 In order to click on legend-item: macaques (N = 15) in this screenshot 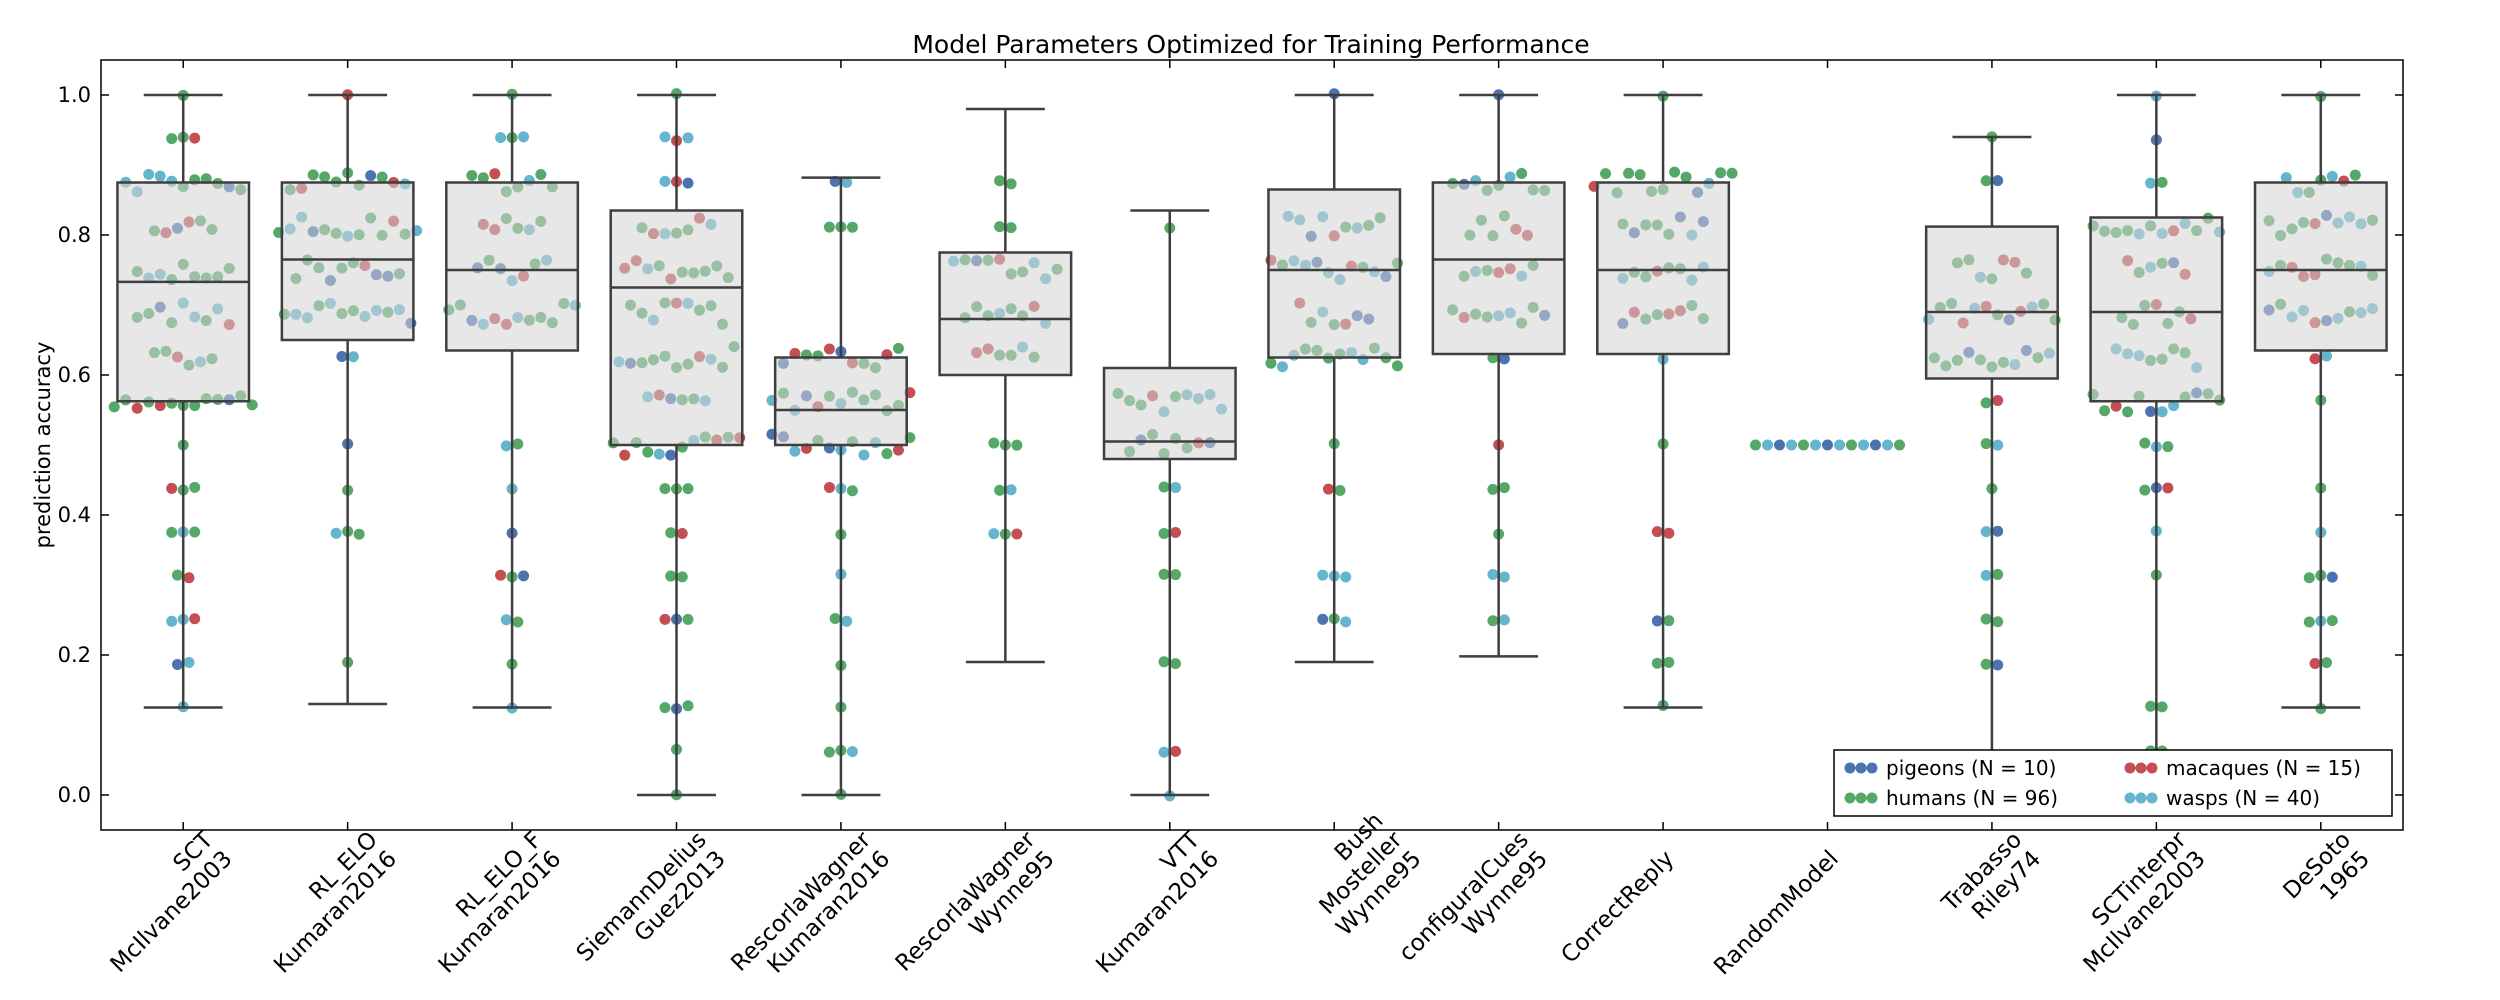, I will do `click(2242, 768)`.